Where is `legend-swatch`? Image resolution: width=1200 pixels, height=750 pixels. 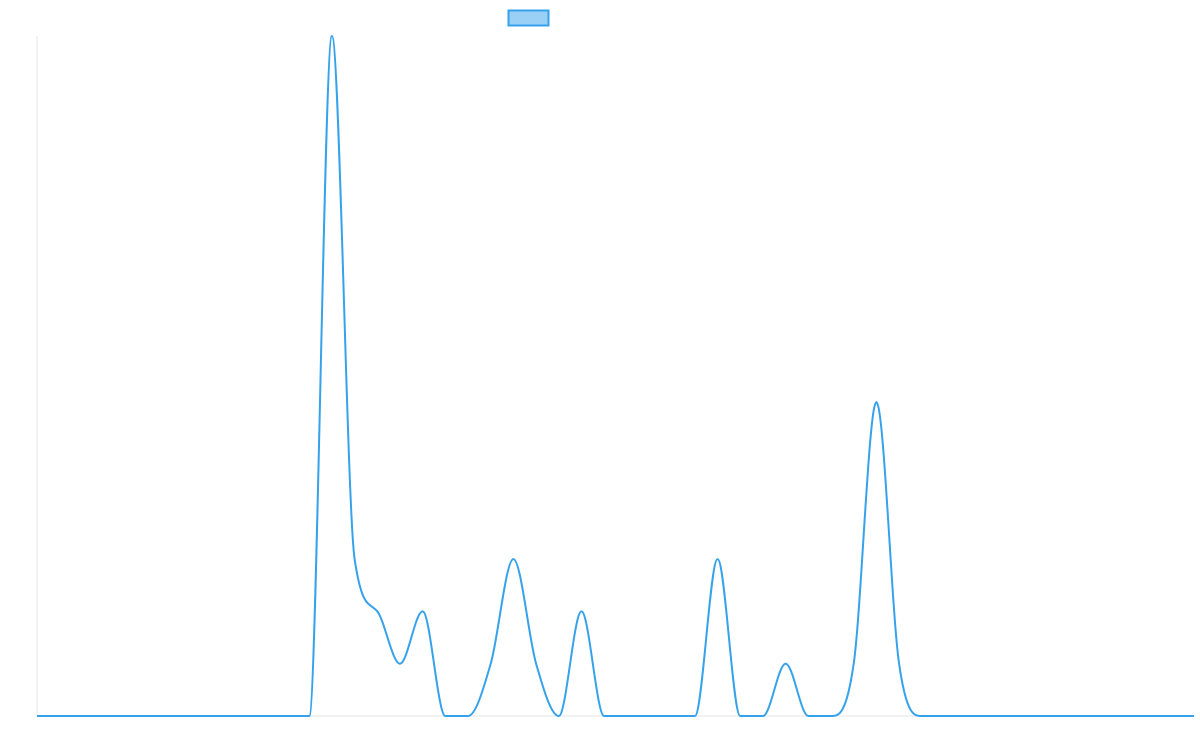 legend-swatch is located at coordinates (528, 18).